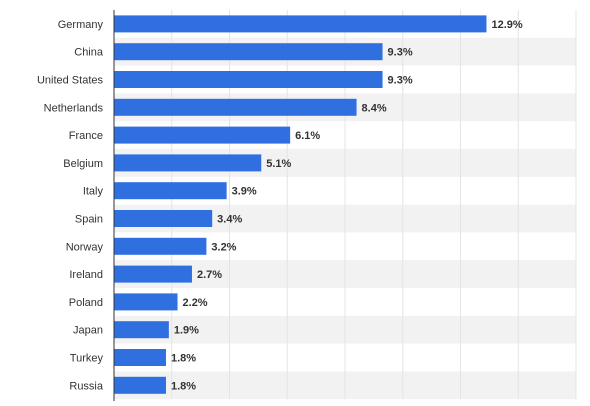 Image resolution: width=590 pixels, height=406 pixels. Describe the element at coordinates (86, 303) in the screenshot. I see `category-label: Poland` at that location.